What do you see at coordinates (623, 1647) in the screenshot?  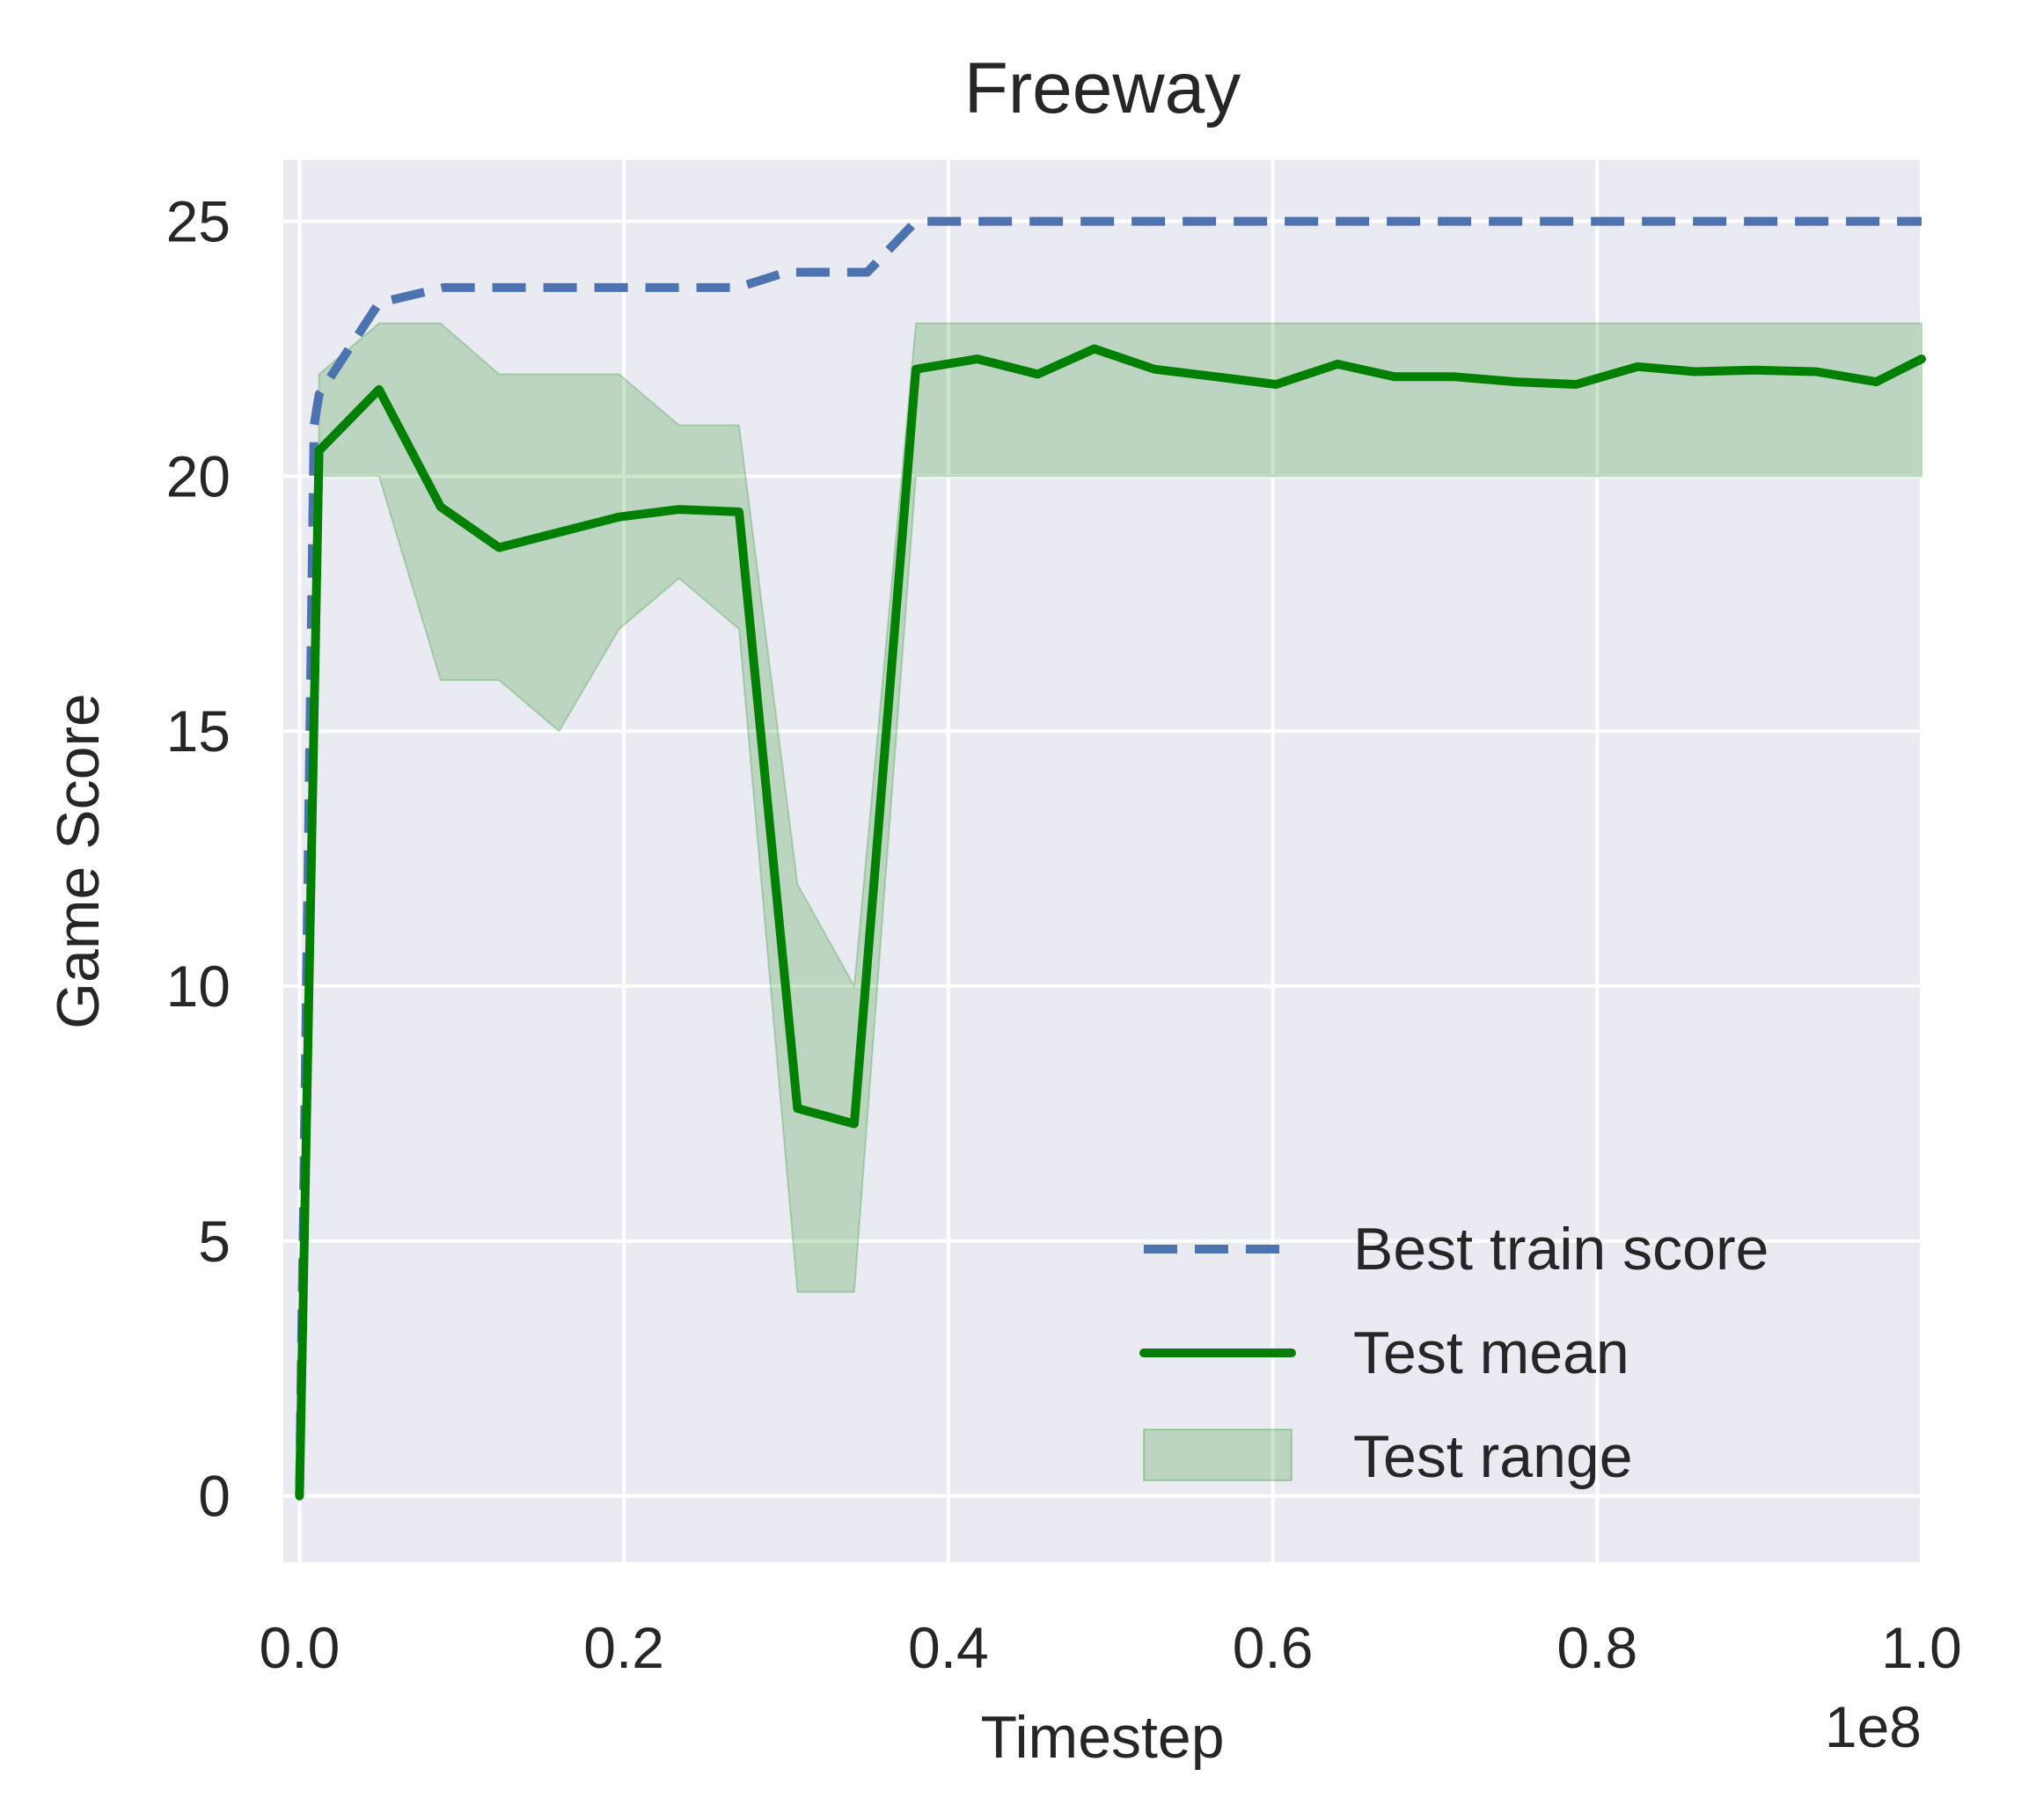 I see `x-tick-label: 0.2` at bounding box center [623, 1647].